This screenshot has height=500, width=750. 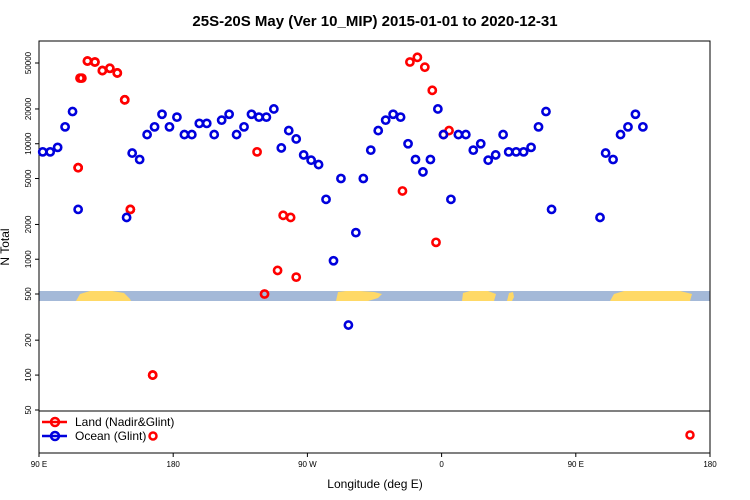 What do you see at coordinates (39, 464) in the screenshot?
I see `x-tick-label-0: 90 E` at bounding box center [39, 464].